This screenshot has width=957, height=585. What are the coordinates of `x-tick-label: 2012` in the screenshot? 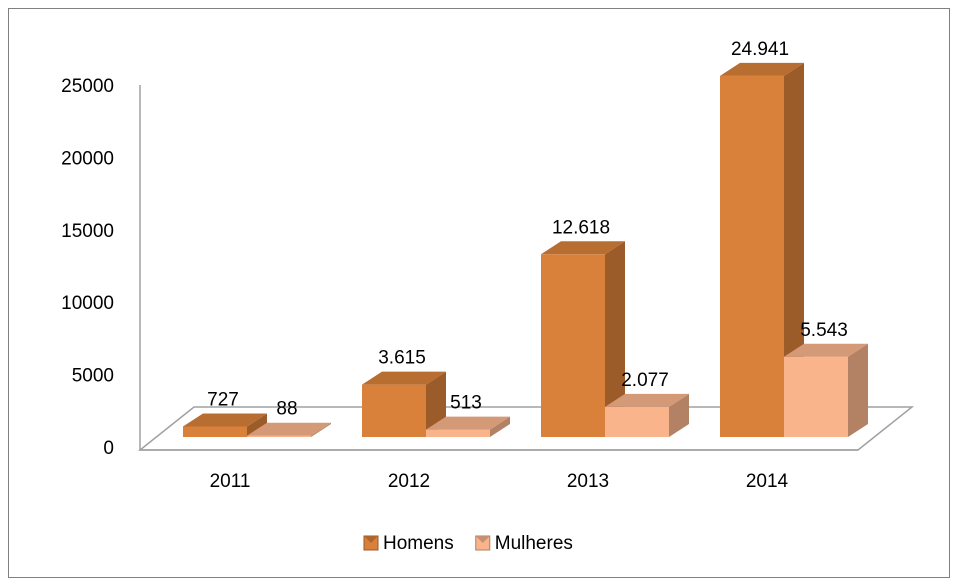 It's located at (409, 481).